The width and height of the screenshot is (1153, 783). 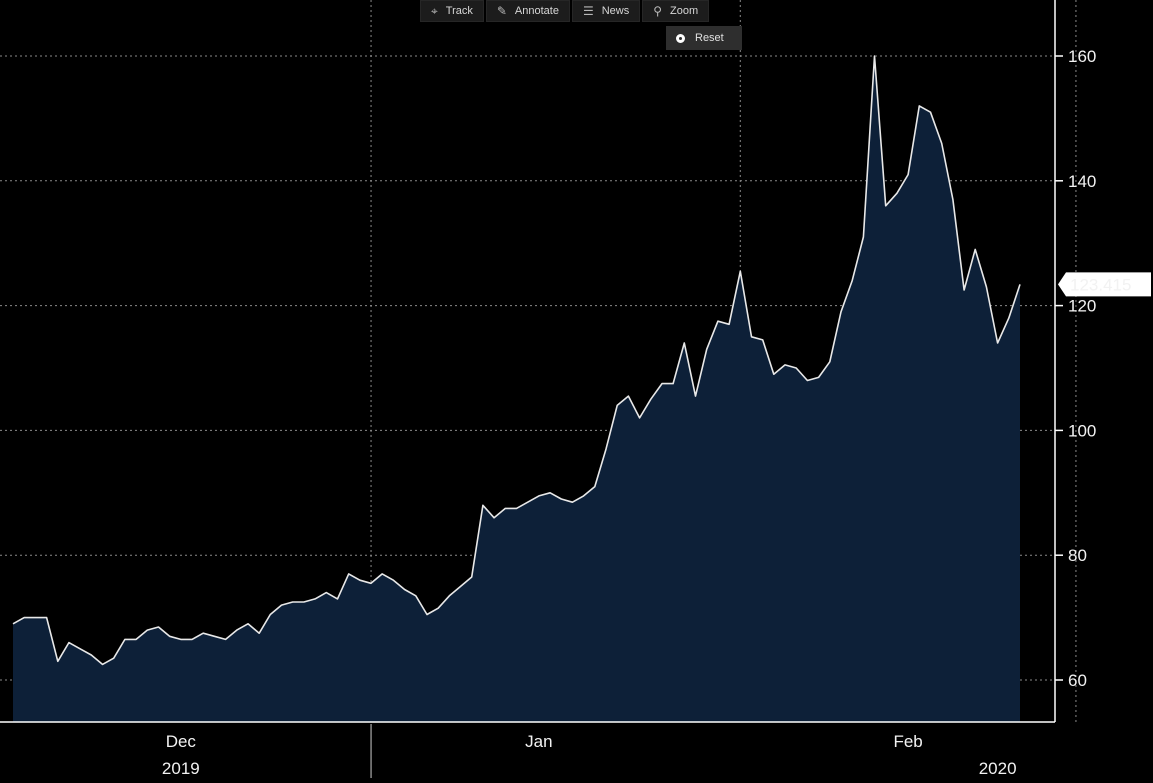 What do you see at coordinates (536, 11) in the screenshot?
I see `annotate-label: Annotate` at bounding box center [536, 11].